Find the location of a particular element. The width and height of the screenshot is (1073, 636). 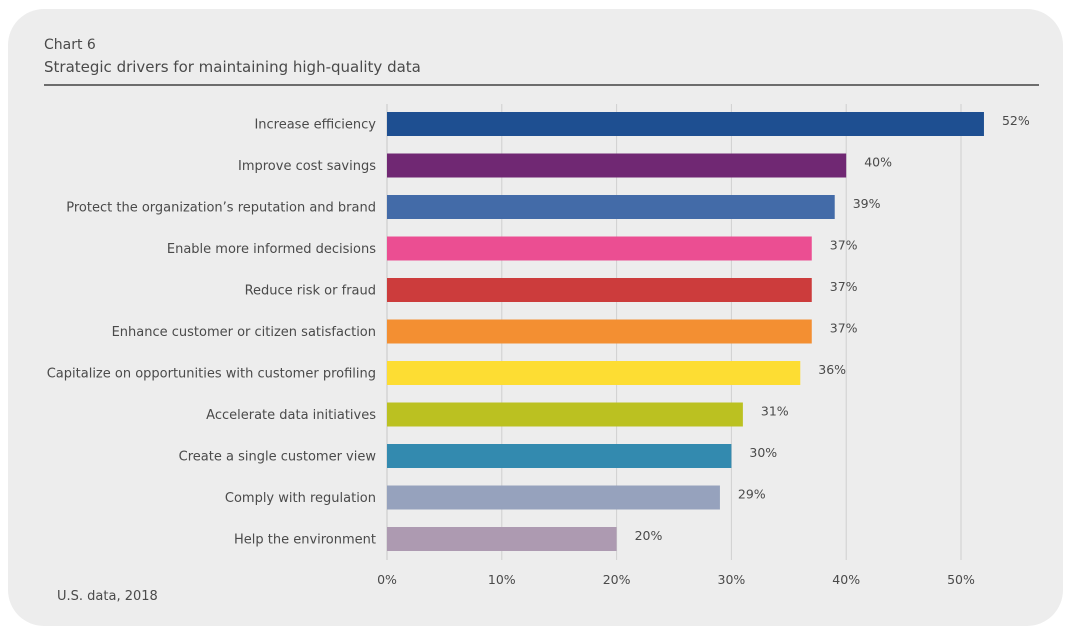

value-label: 40% is located at coordinates (878, 162).